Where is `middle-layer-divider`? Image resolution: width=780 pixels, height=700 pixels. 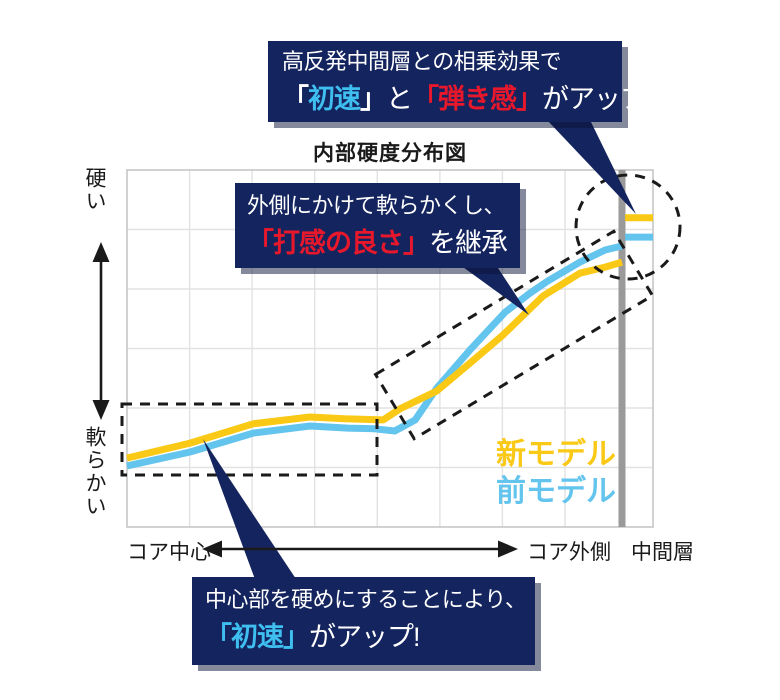
middle-layer-divider is located at coordinates (622, 348).